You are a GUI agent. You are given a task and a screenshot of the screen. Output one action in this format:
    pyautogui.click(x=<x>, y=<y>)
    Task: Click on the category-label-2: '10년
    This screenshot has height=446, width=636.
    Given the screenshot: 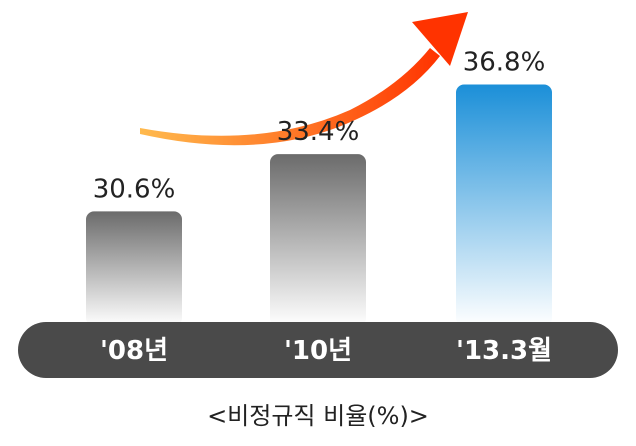 What is the action you would take?
    pyautogui.click(x=318, y=351)
    